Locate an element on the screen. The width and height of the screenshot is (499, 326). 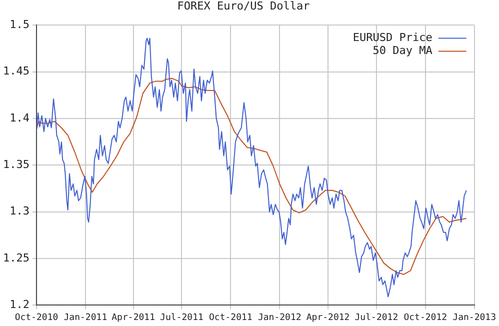
y-tick-label: 1.3 is located at coordinates (20, 211).